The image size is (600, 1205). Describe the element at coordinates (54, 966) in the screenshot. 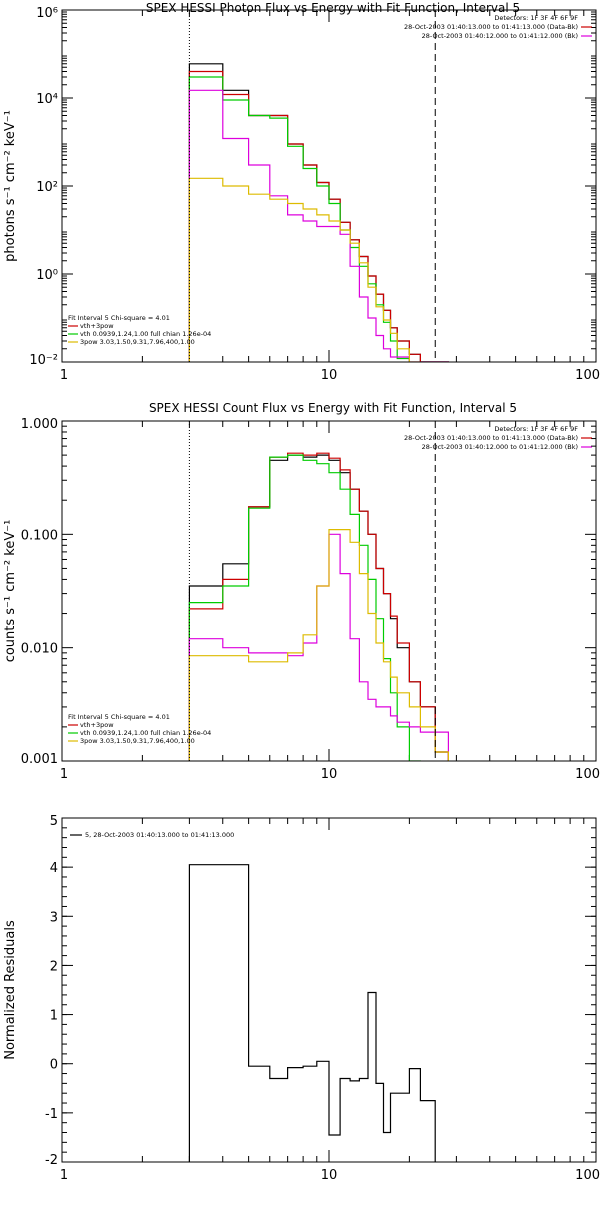

I see `y-tick-label: 2` at that location.